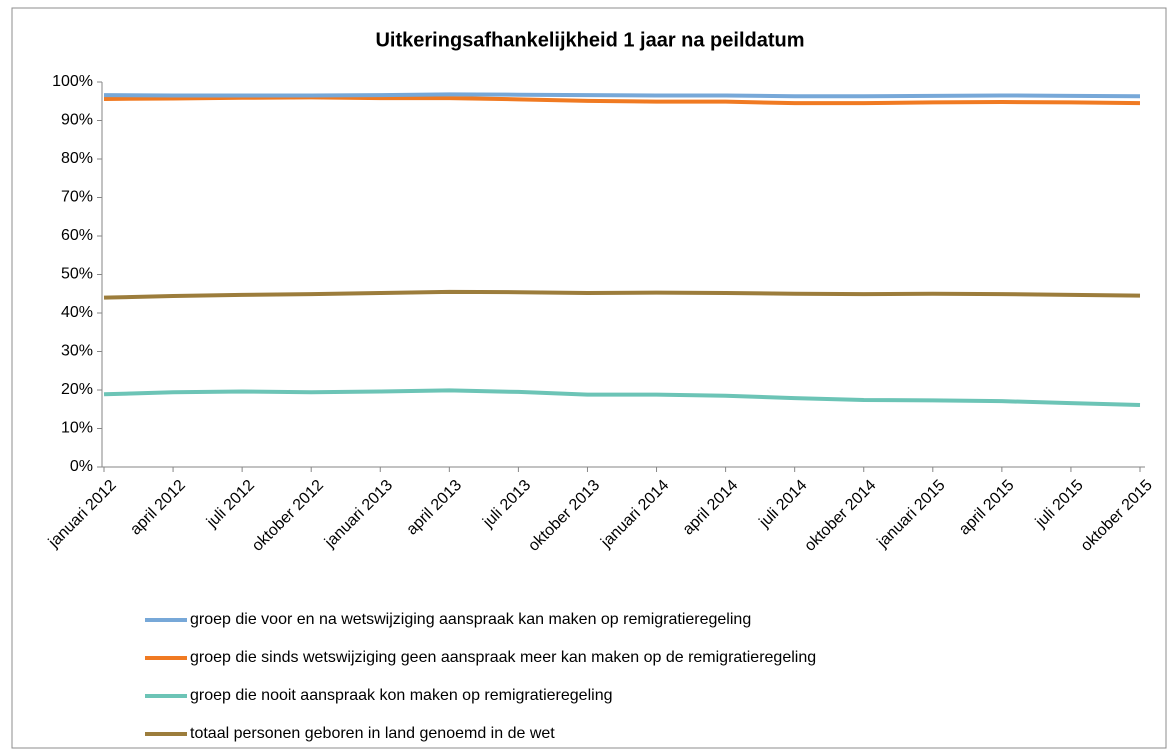 The width and height of the screenshot is (1176, 751). Describe the element at coordinates (81, 466) in the screenshot. I see `y-tick-label: 0%` at that location.